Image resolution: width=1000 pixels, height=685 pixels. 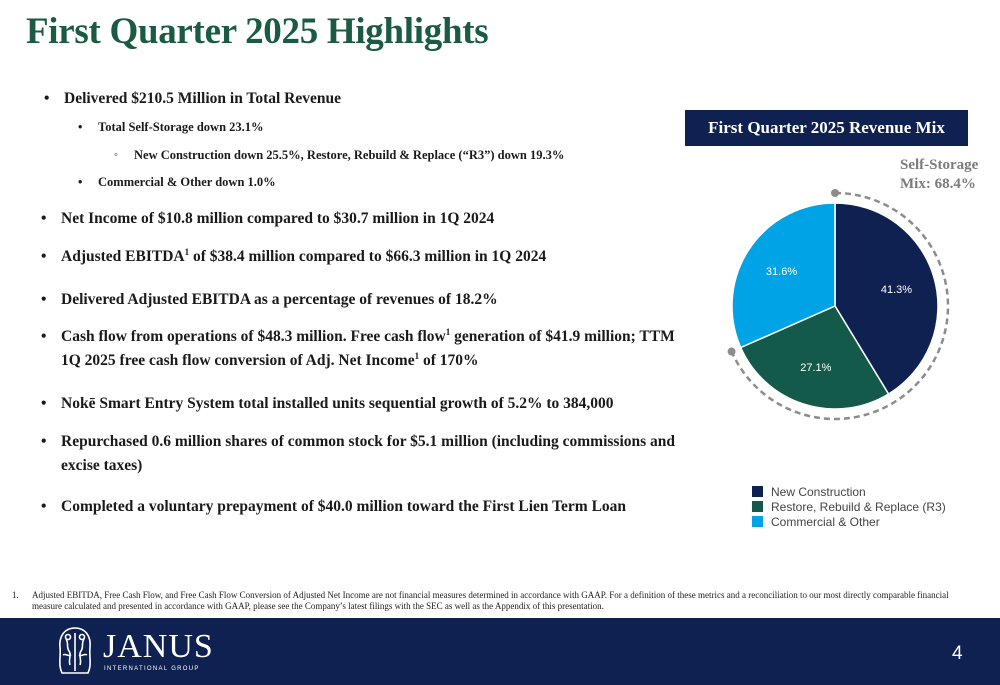 I want to click on revenue-mix-pie-chart: 41.3% 27.1% 31.6%, so click(x=850, y=326).